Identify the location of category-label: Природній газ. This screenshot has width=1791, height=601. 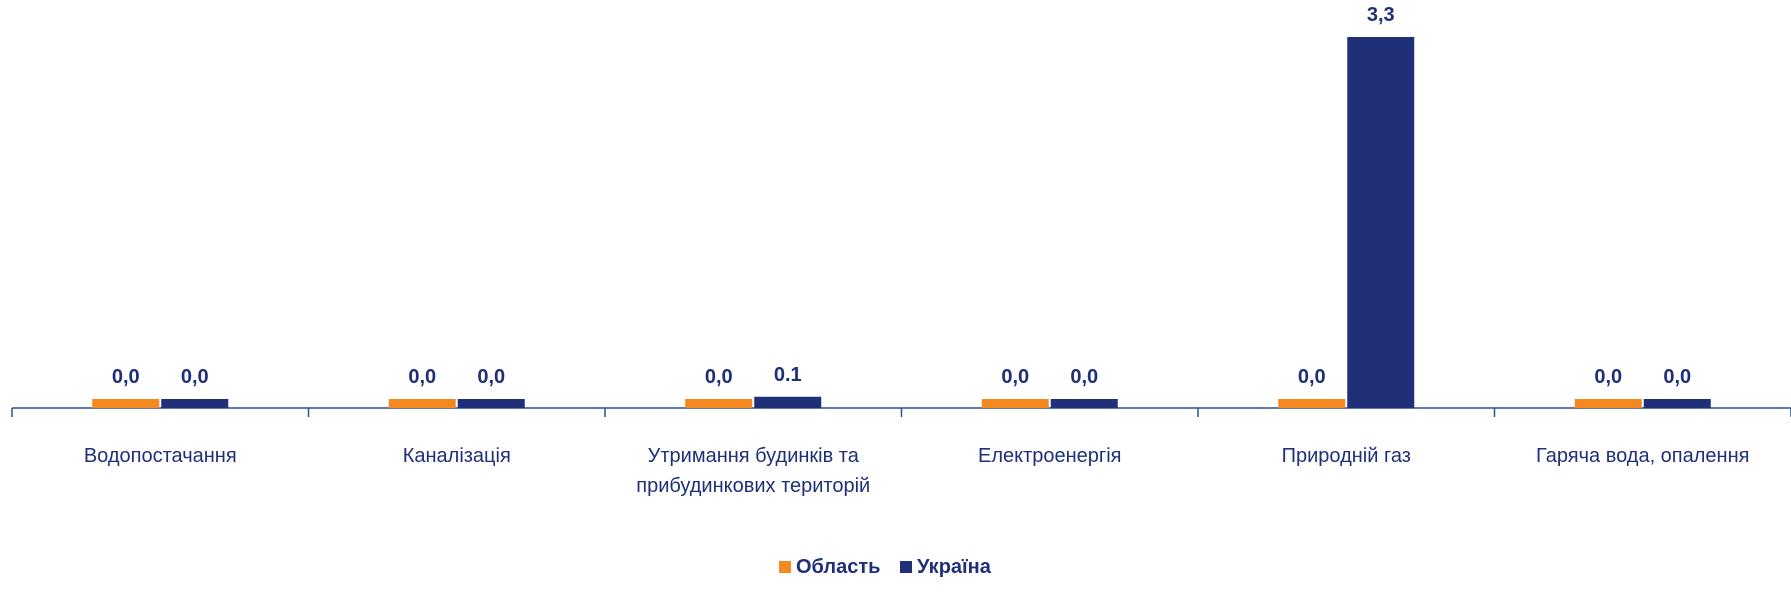
(1346, 456).